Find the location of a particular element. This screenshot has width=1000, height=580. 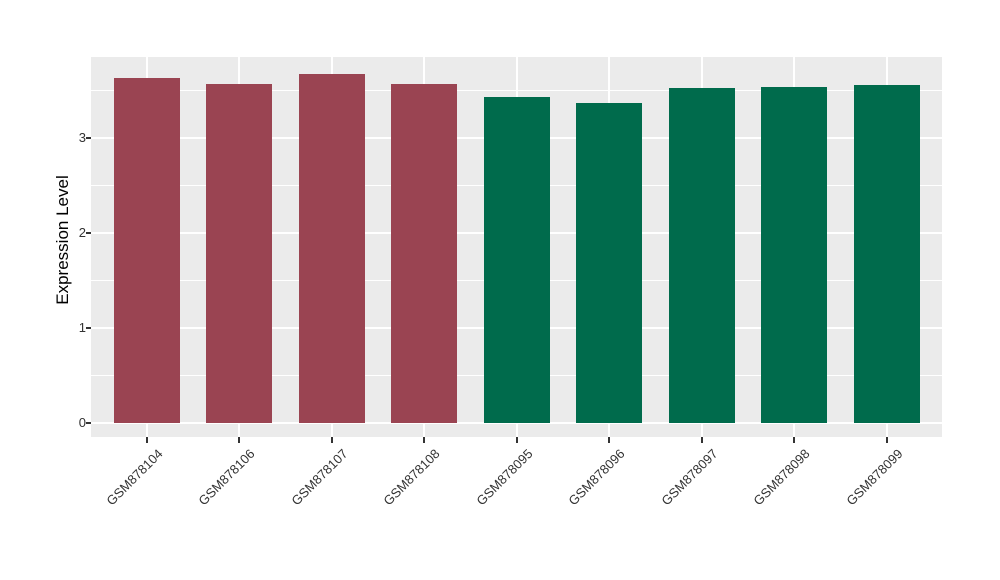

x-tick-label-text-GSM878098: GSM878098 is located at coordinates (781, 477).